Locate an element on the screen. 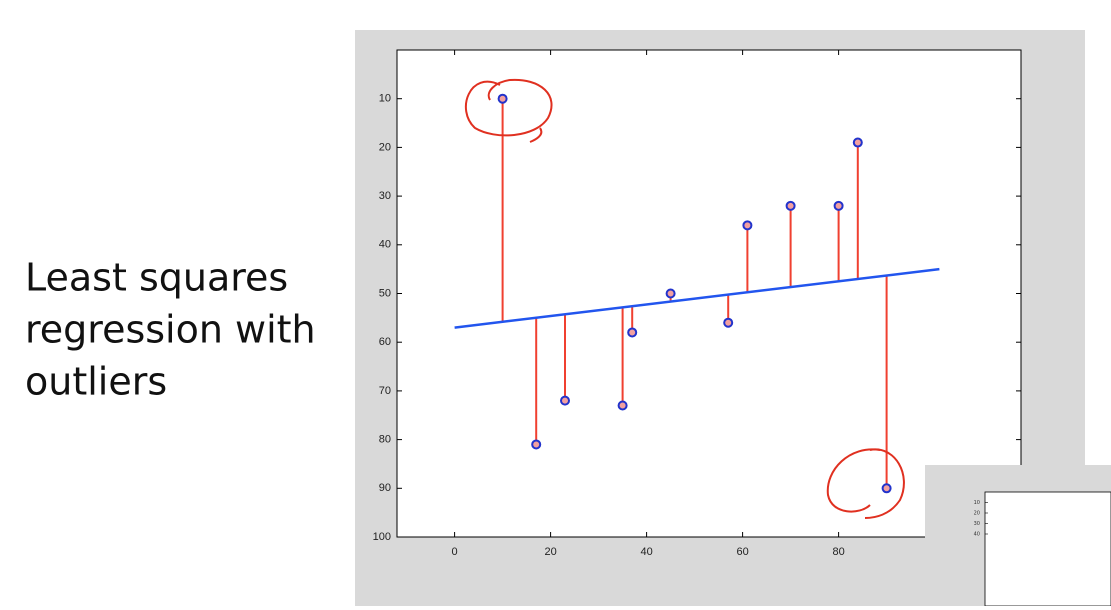 The height and width of the screenshot is (610, 1111). y-tick-label: 50 is located at coordinates (385, 293).